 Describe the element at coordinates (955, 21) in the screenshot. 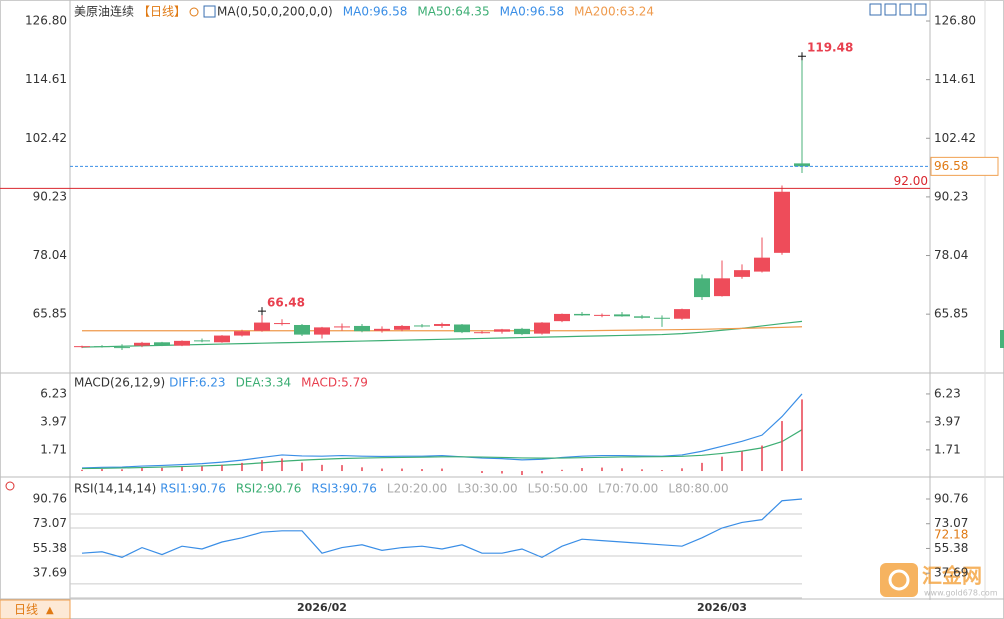

I see `y-tick-label: 126.80` at that location.